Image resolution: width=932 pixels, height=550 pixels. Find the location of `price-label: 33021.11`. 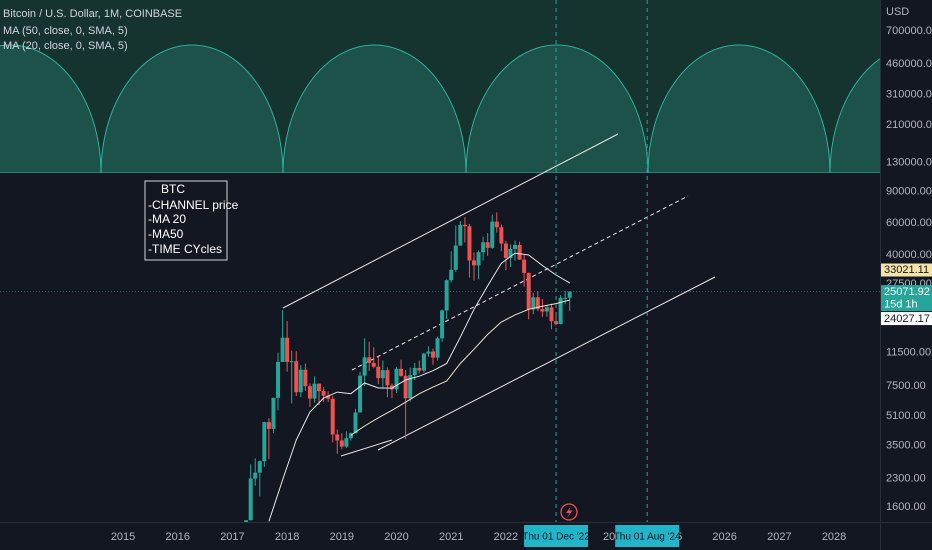

price-label: 33021.11 is located at coordinates (906, 270).